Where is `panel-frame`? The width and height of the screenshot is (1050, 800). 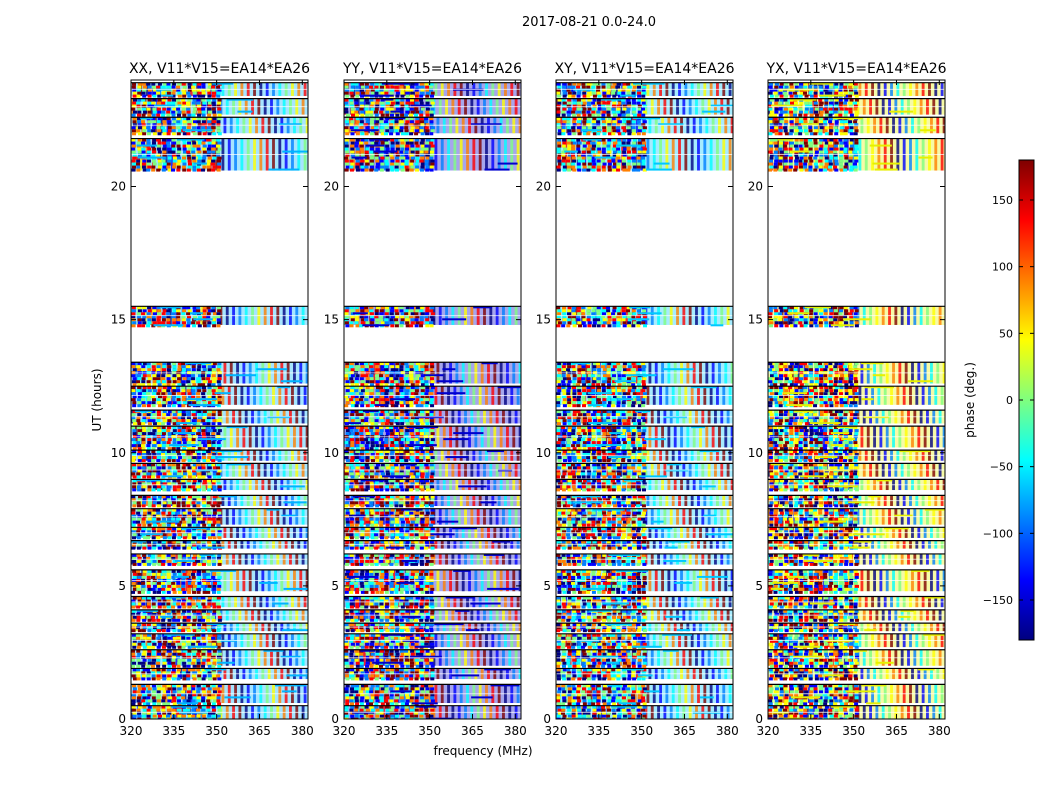 panel-frame is located at coordinates (219, 399).